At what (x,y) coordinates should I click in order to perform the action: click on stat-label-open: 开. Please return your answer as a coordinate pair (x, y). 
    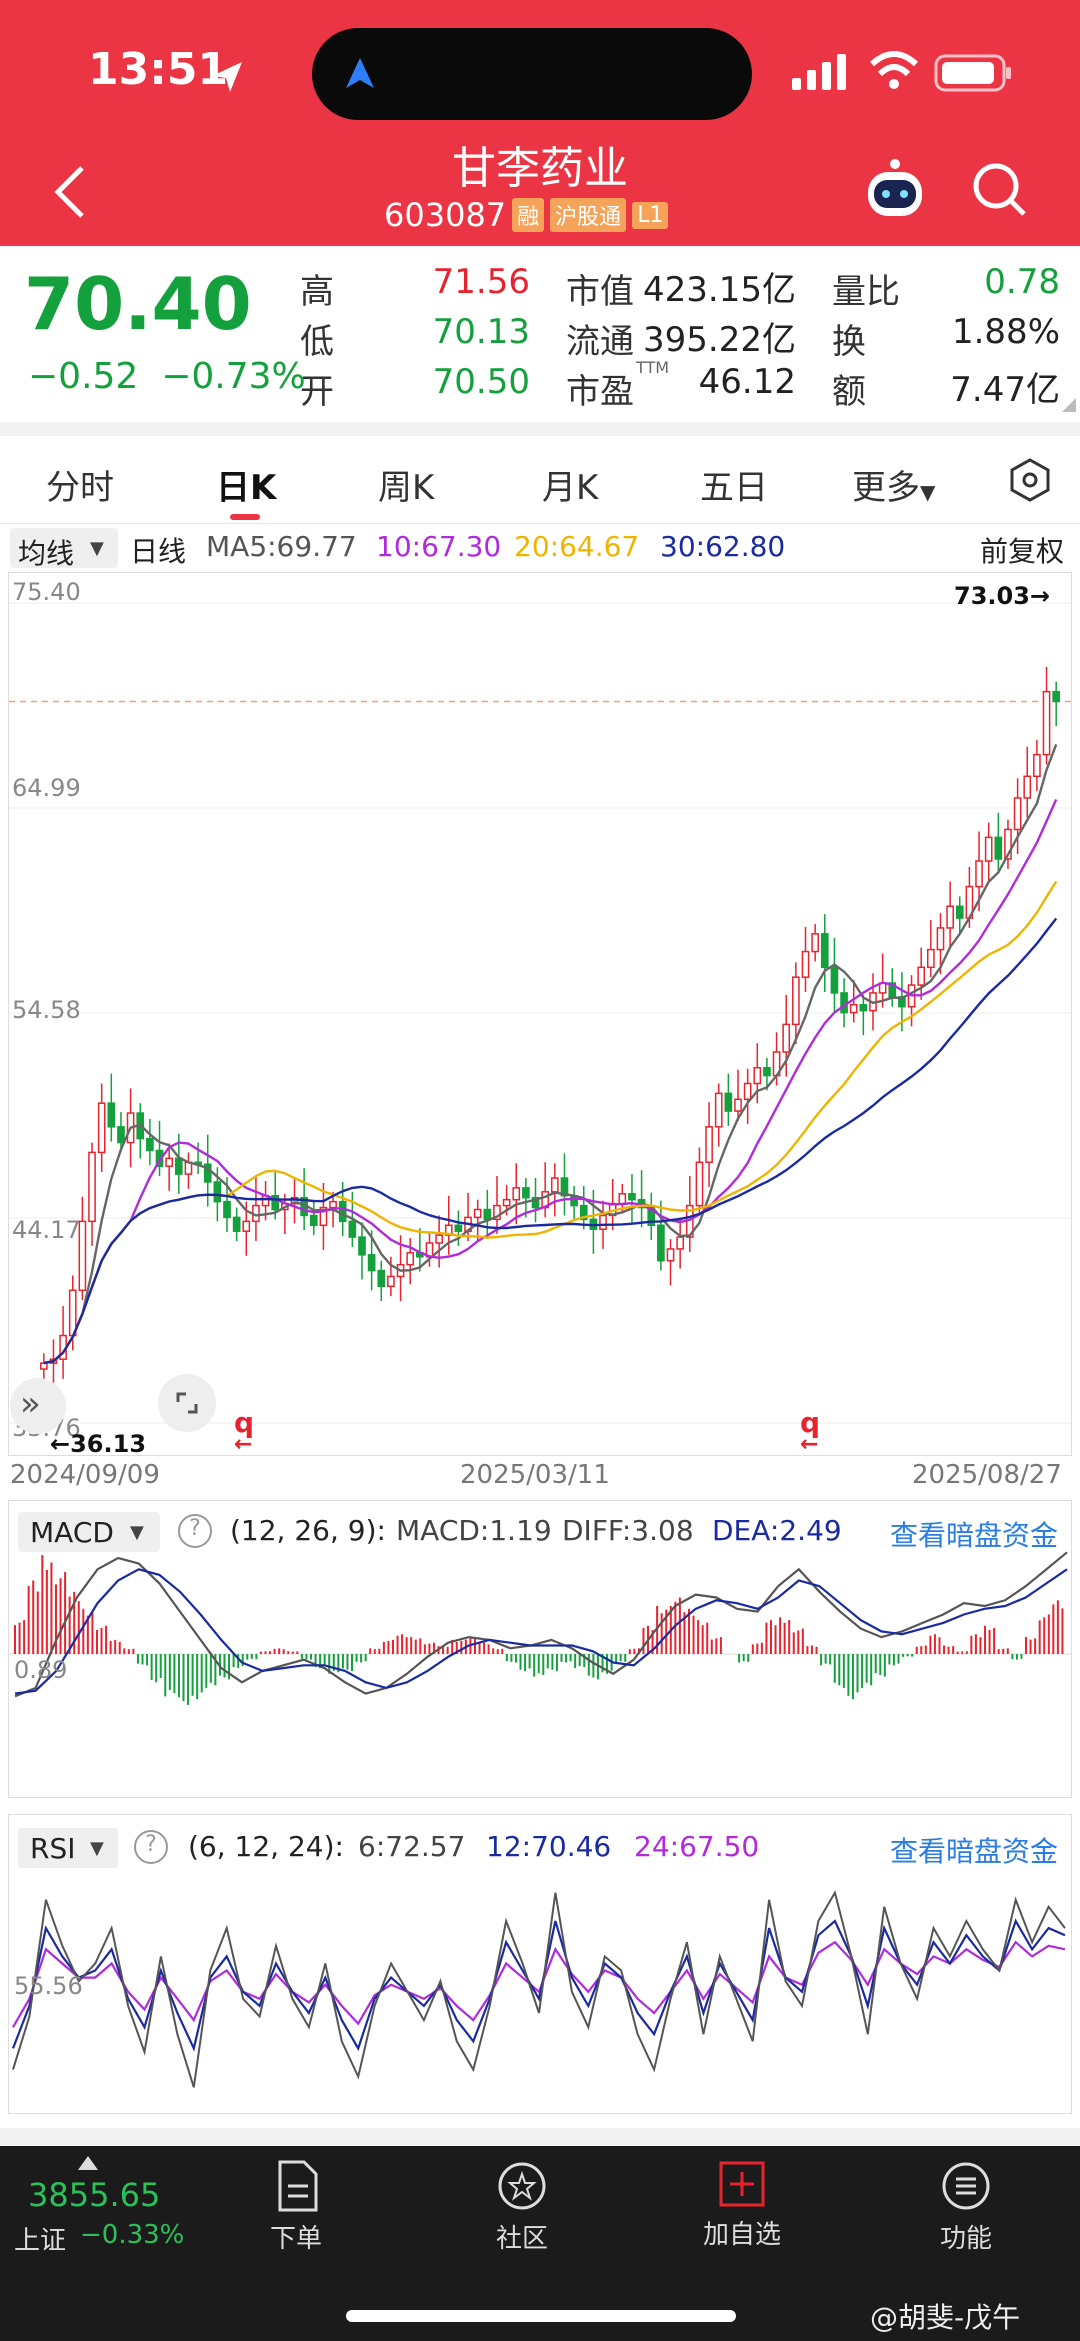
    Looking at the image, I should click on (317, 392).